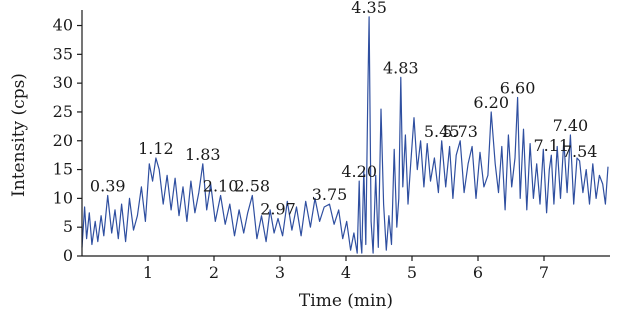 The height and width of the screenshot is (322, 635). Describe the element at coordinates (460, 131) in the screenshot. I see `peak-label: 5.73` at that location.